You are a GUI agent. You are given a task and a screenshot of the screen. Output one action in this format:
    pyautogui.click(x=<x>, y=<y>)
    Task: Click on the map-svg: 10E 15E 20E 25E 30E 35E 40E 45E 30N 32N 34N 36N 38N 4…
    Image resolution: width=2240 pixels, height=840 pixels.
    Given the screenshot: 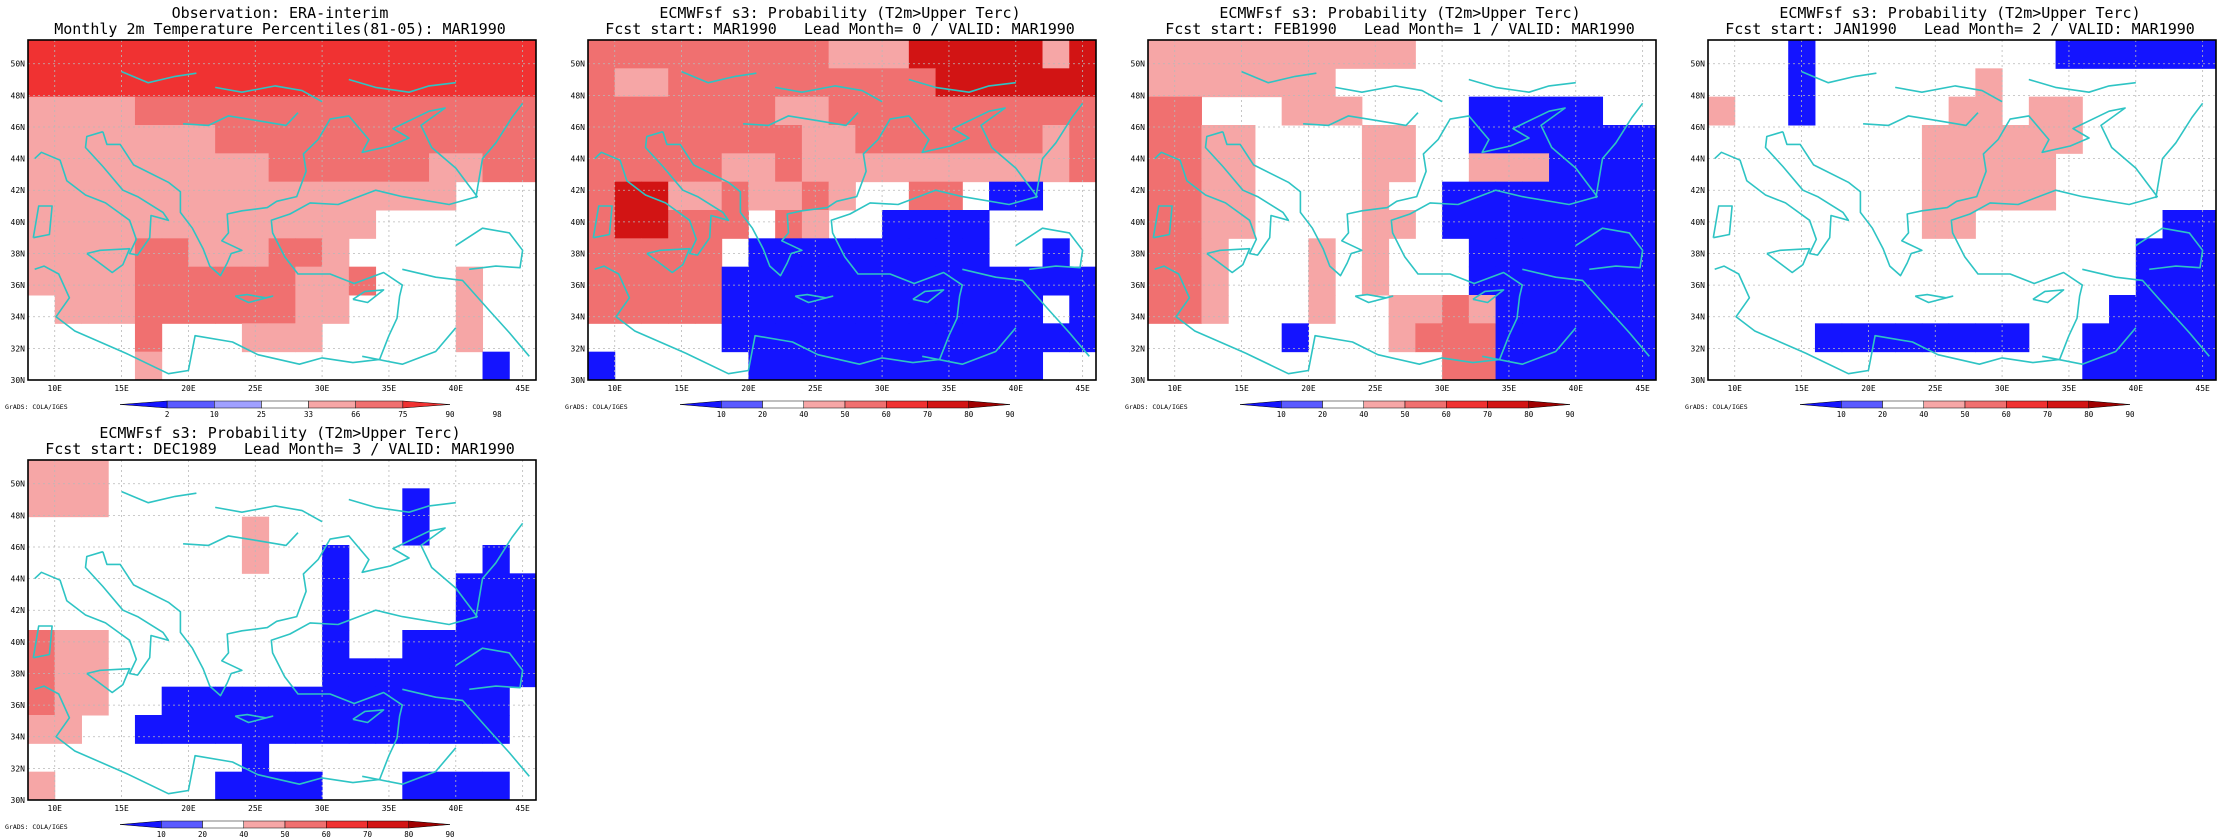 What is the action you would take?
    pyautogui.click(x=1391, y=229)
    